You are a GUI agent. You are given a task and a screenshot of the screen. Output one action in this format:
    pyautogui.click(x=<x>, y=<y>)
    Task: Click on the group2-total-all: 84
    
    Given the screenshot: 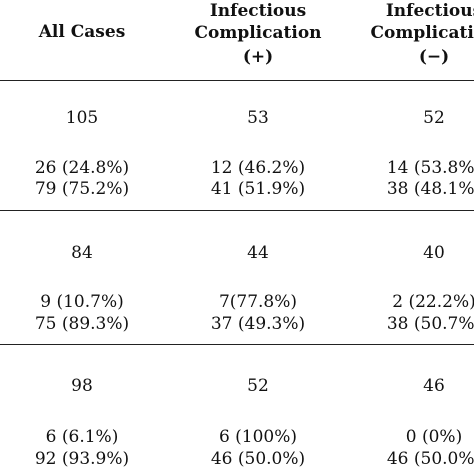 What is the action you would take?
    pyautogui.click(x=82, y=253)
    